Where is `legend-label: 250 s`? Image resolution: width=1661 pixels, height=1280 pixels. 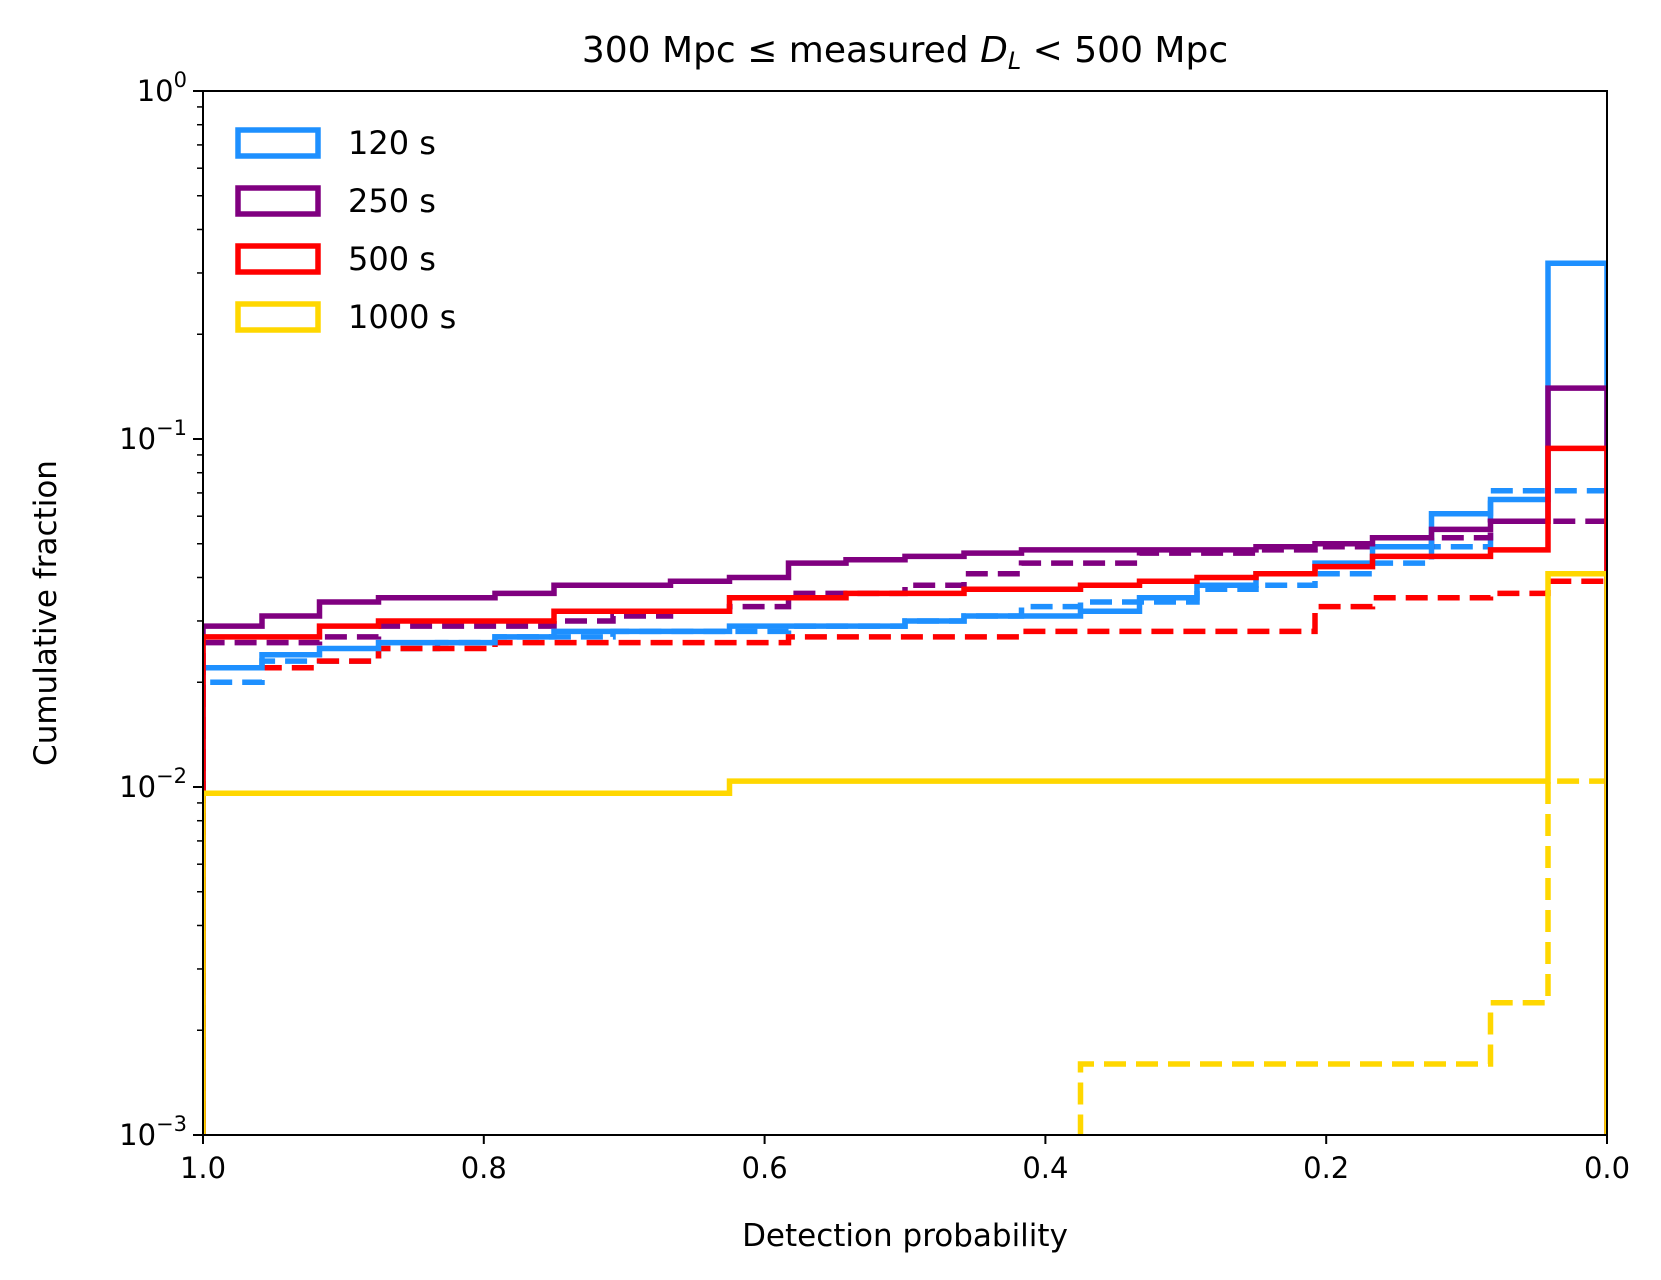 legend-label: 250 s is located at coordinates (392, 201).